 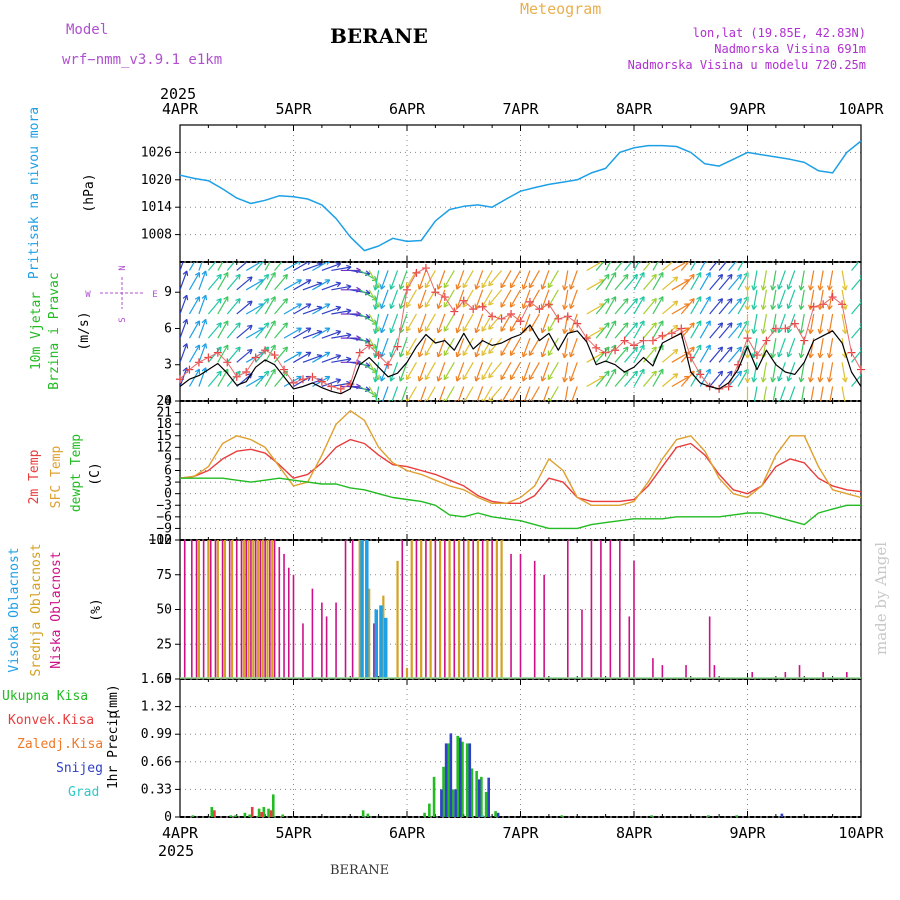 I want to click on precip-ytick-label: 0.66, so click(x=156, y=762).